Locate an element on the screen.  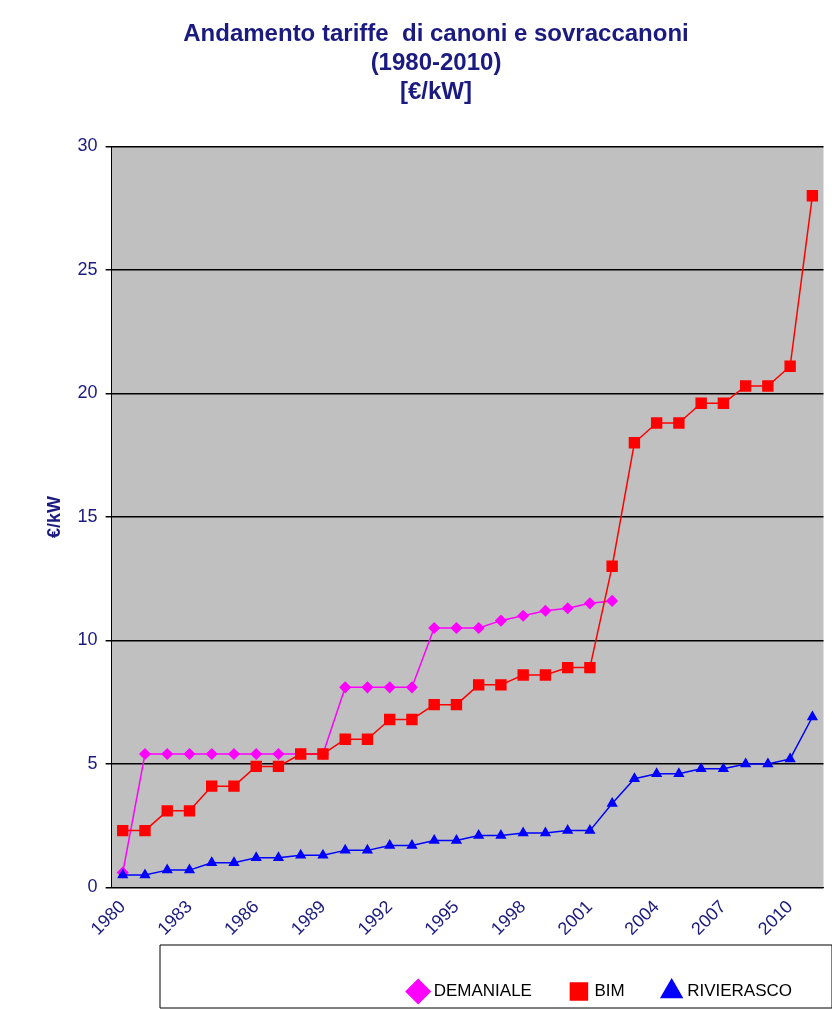
y-tick-label: 30 is located at coordinates (87, 145).